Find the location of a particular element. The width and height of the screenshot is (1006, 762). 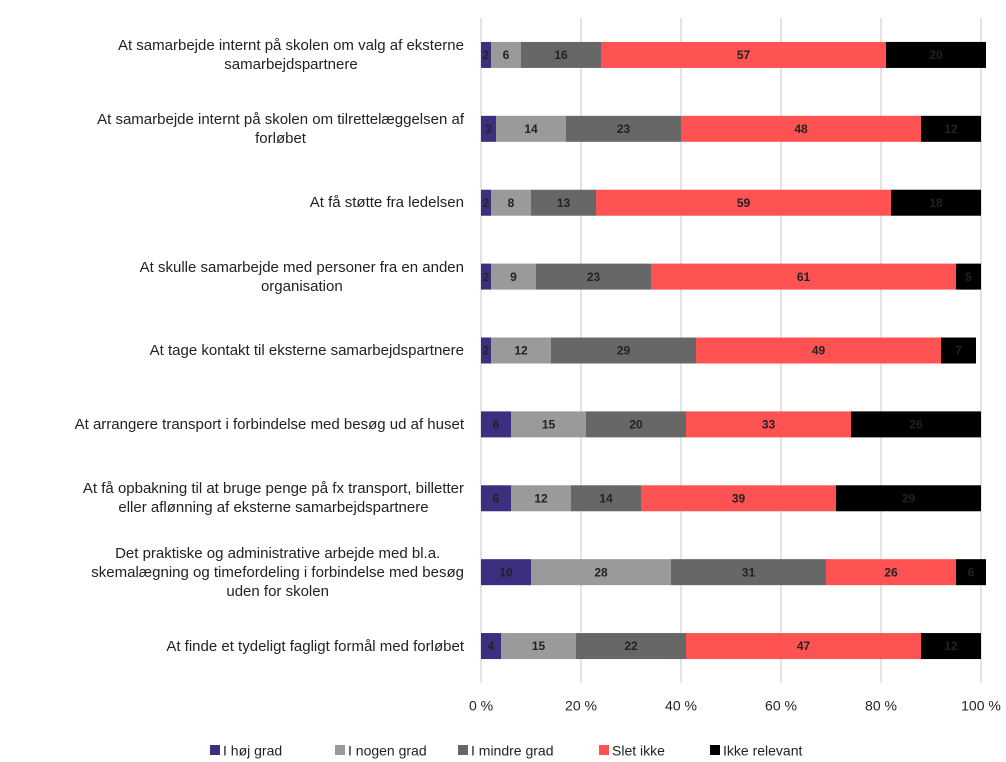

x-tick-label: 100 % is located at coordinates (981, 706).